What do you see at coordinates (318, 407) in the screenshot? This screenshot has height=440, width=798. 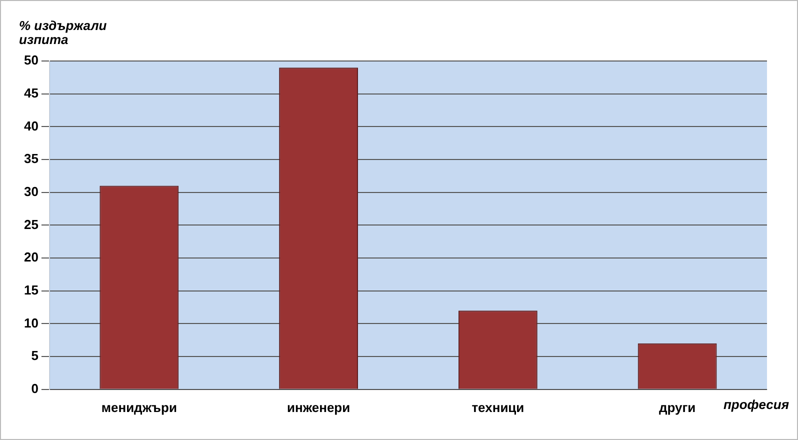 I see `x-tick-label: инженери` at bounding box center [318, 407].